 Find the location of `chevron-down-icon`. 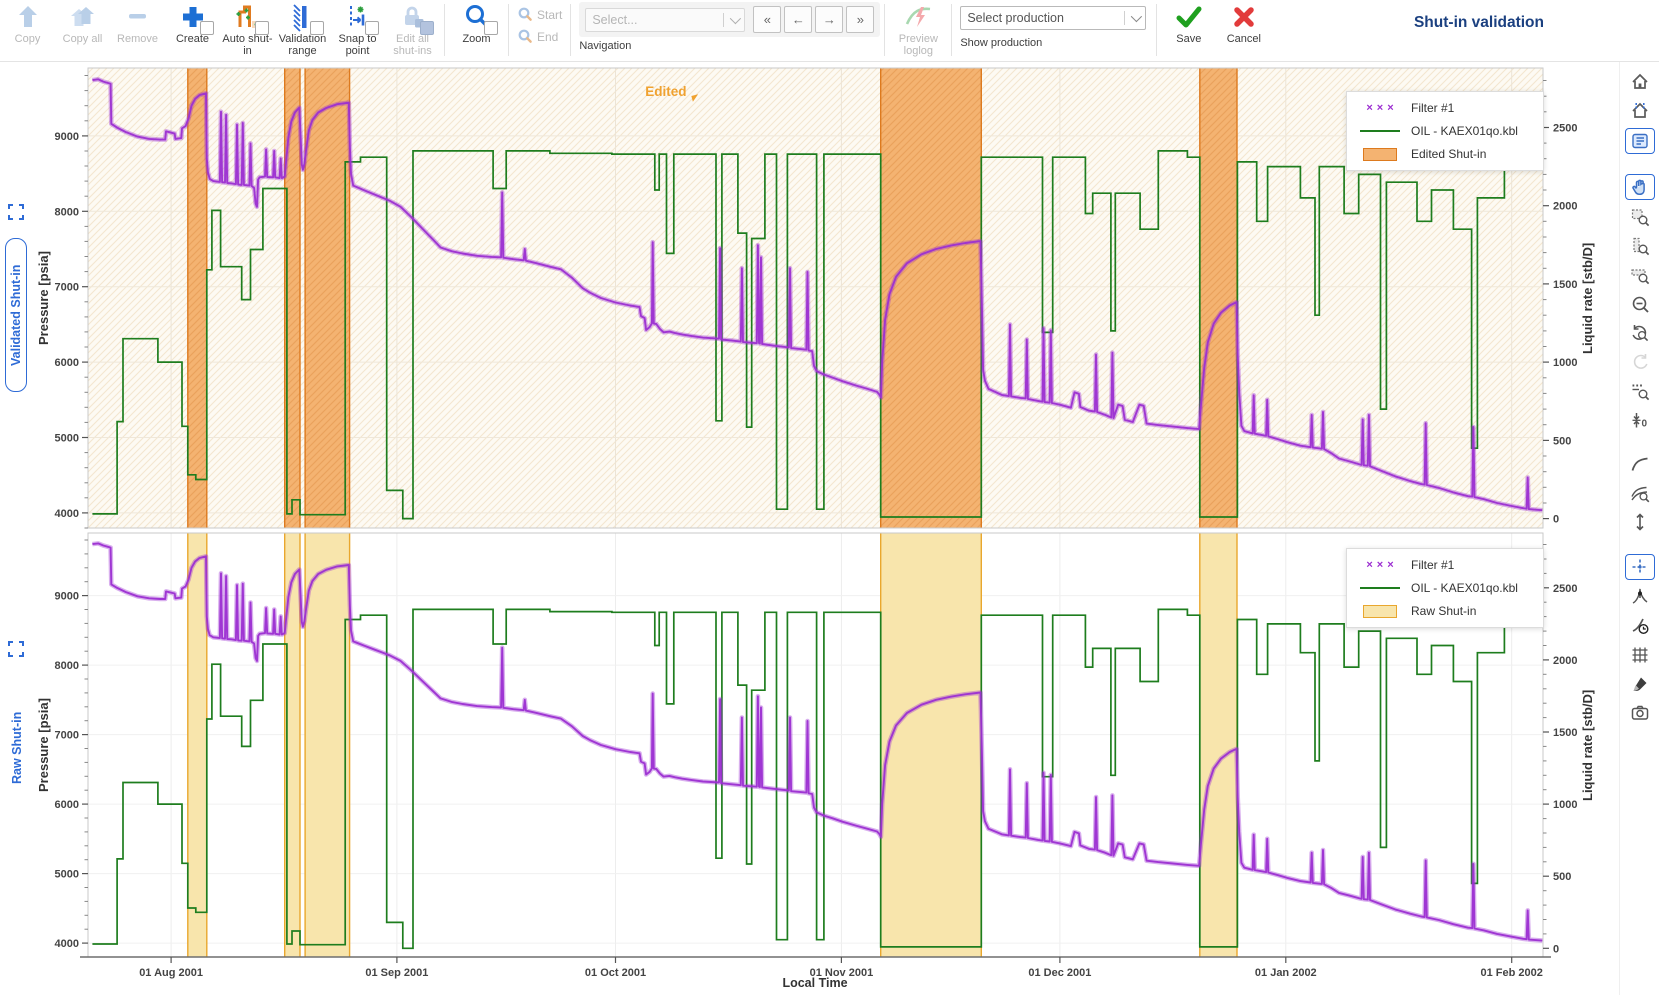

chevron-down-icon is located at coordinates (736, 18).